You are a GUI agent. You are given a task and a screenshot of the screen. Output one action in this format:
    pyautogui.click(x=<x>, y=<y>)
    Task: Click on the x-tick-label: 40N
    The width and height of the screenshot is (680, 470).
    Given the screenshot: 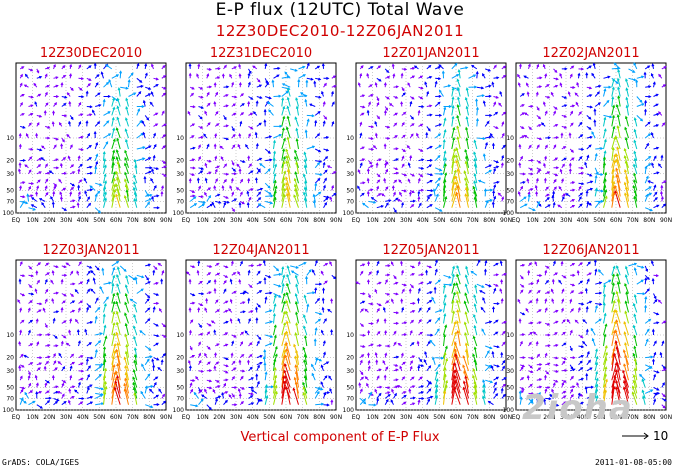 What is the action you would take?
    pyautogui.click(x=583, y=220)
    